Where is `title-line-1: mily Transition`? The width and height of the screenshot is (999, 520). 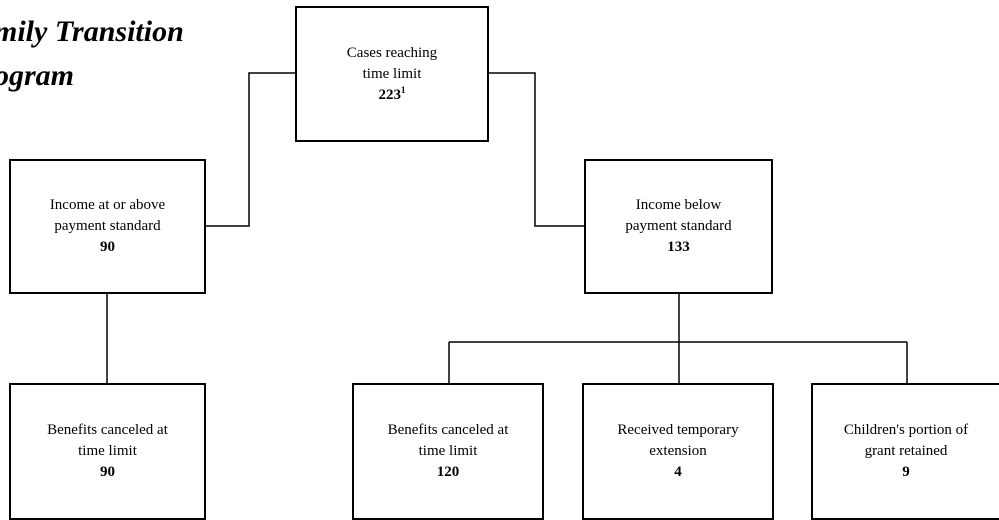 title-line-1: mily Transition is located at coordinates (92, 31).